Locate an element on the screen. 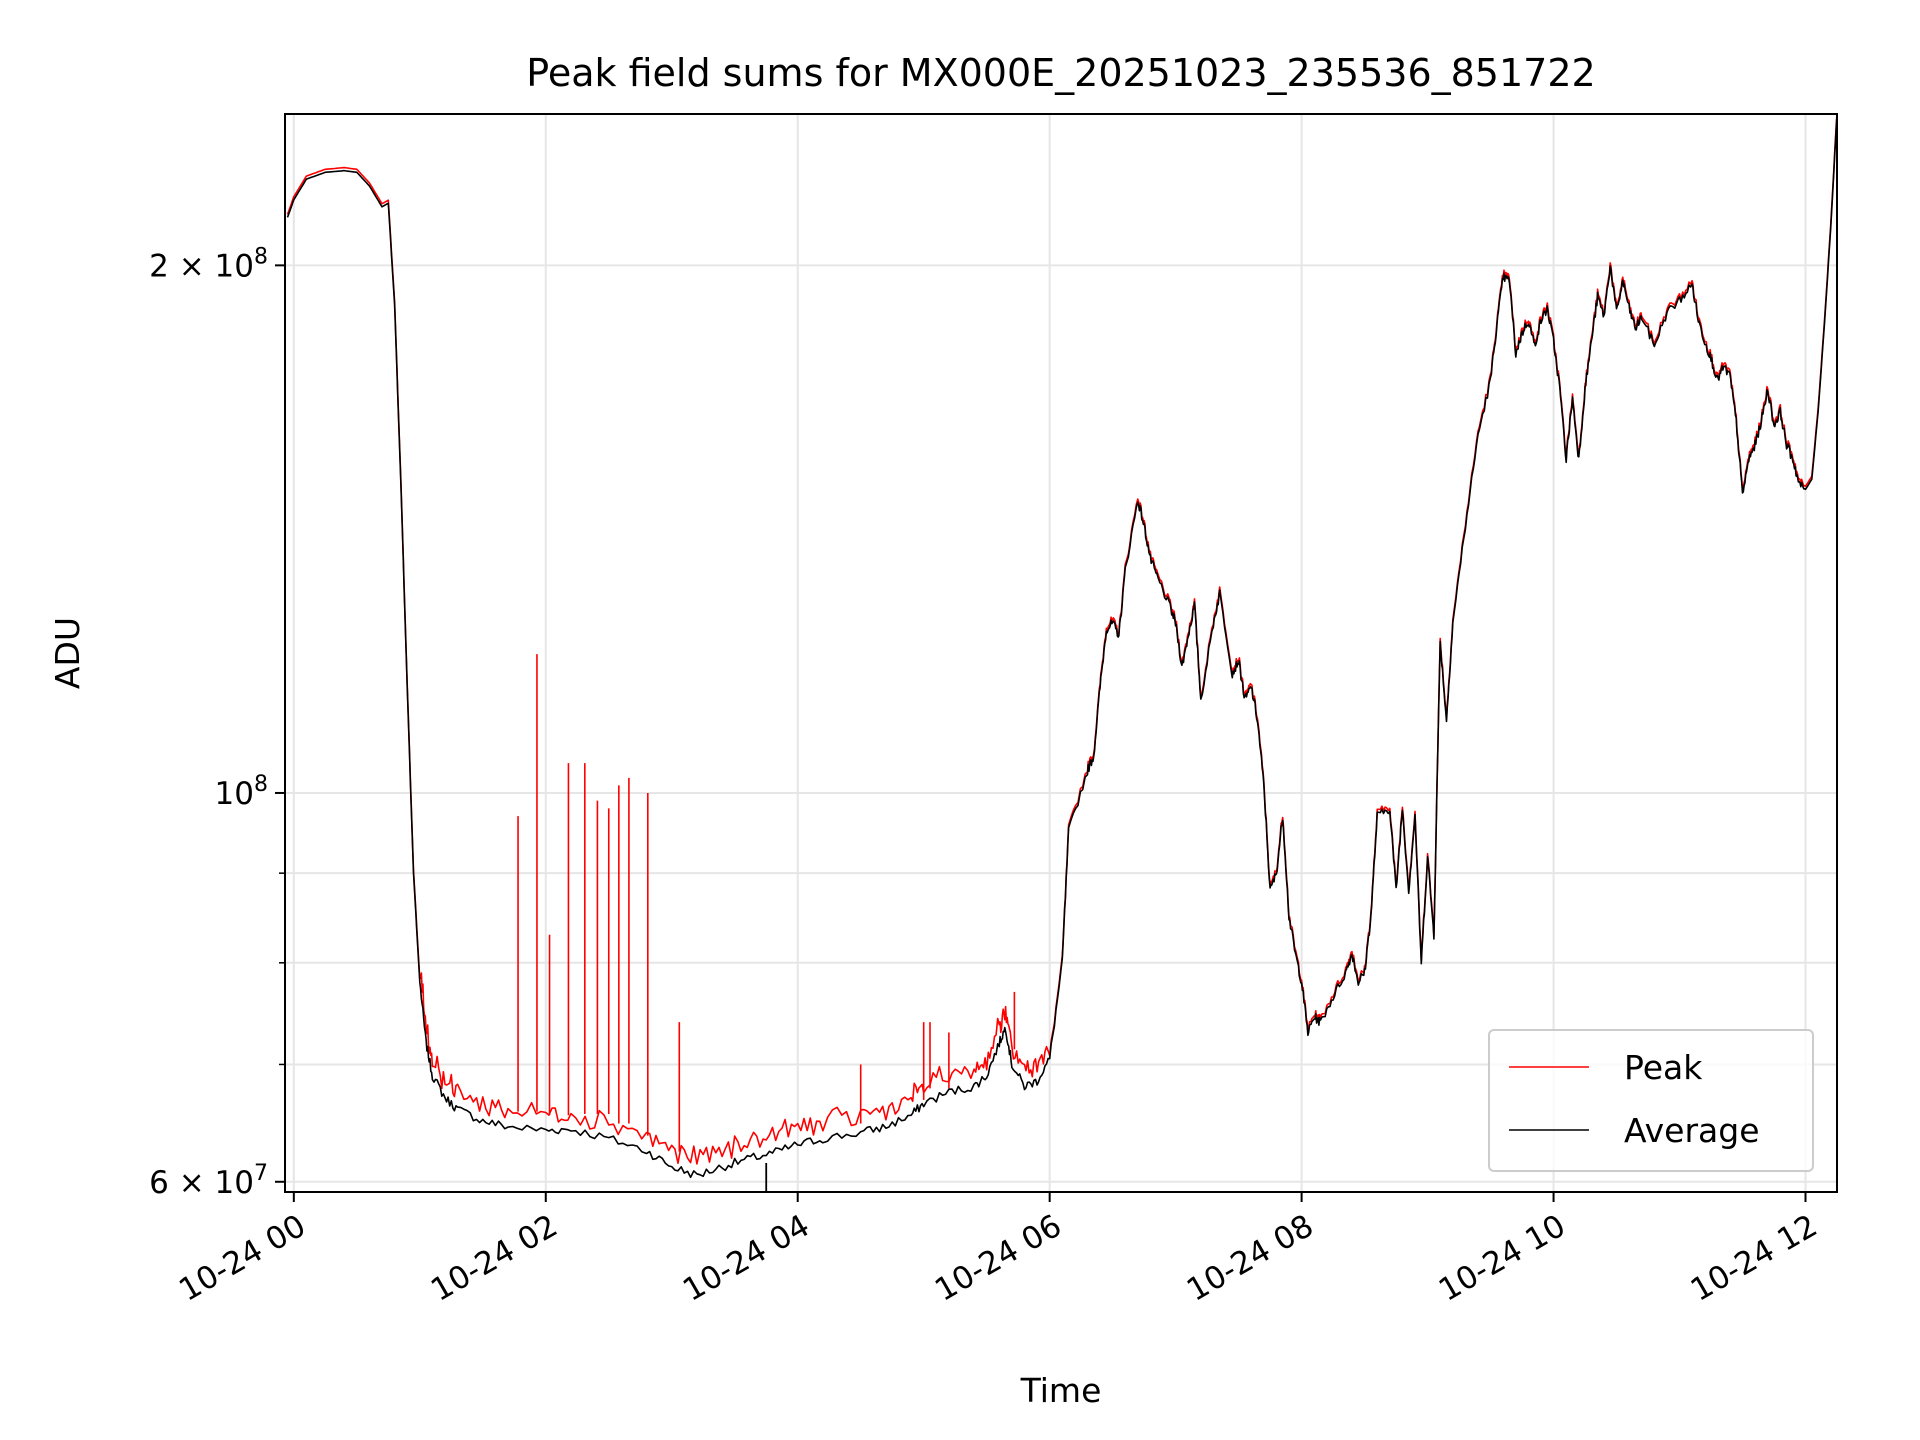 The width and height of the screenshot is (1920, 1440). legend-box is located at coordinates (1651, 1100).